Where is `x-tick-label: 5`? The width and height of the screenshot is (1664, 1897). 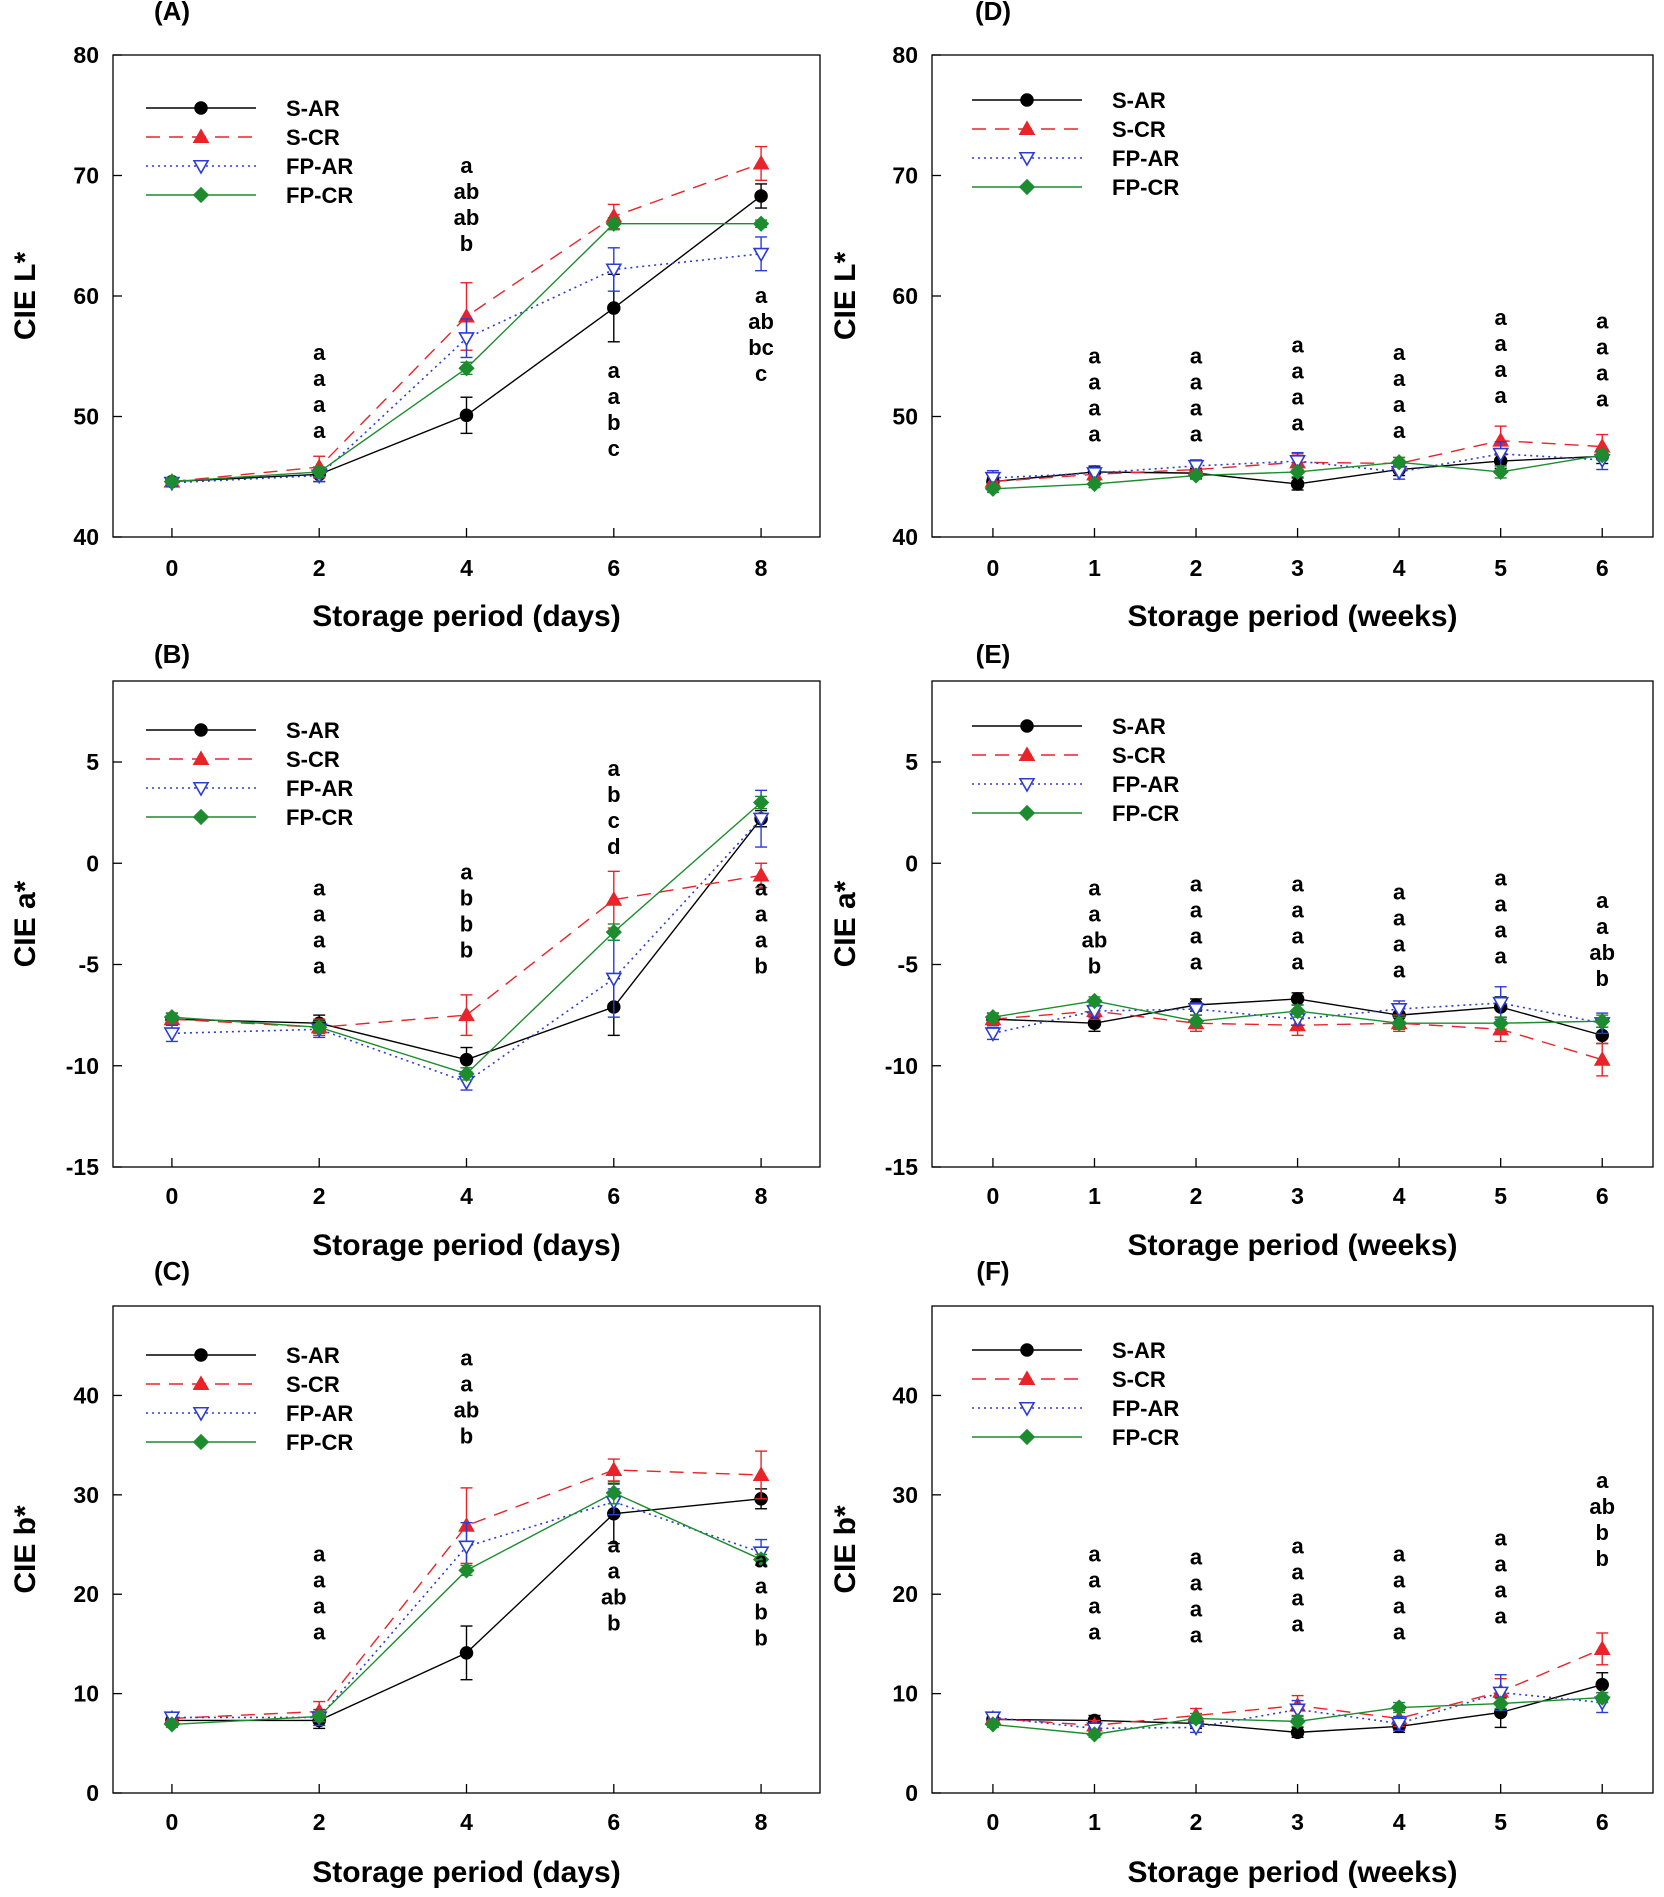 x-tick-label: 5 is located at coordinates (1500, 1822).